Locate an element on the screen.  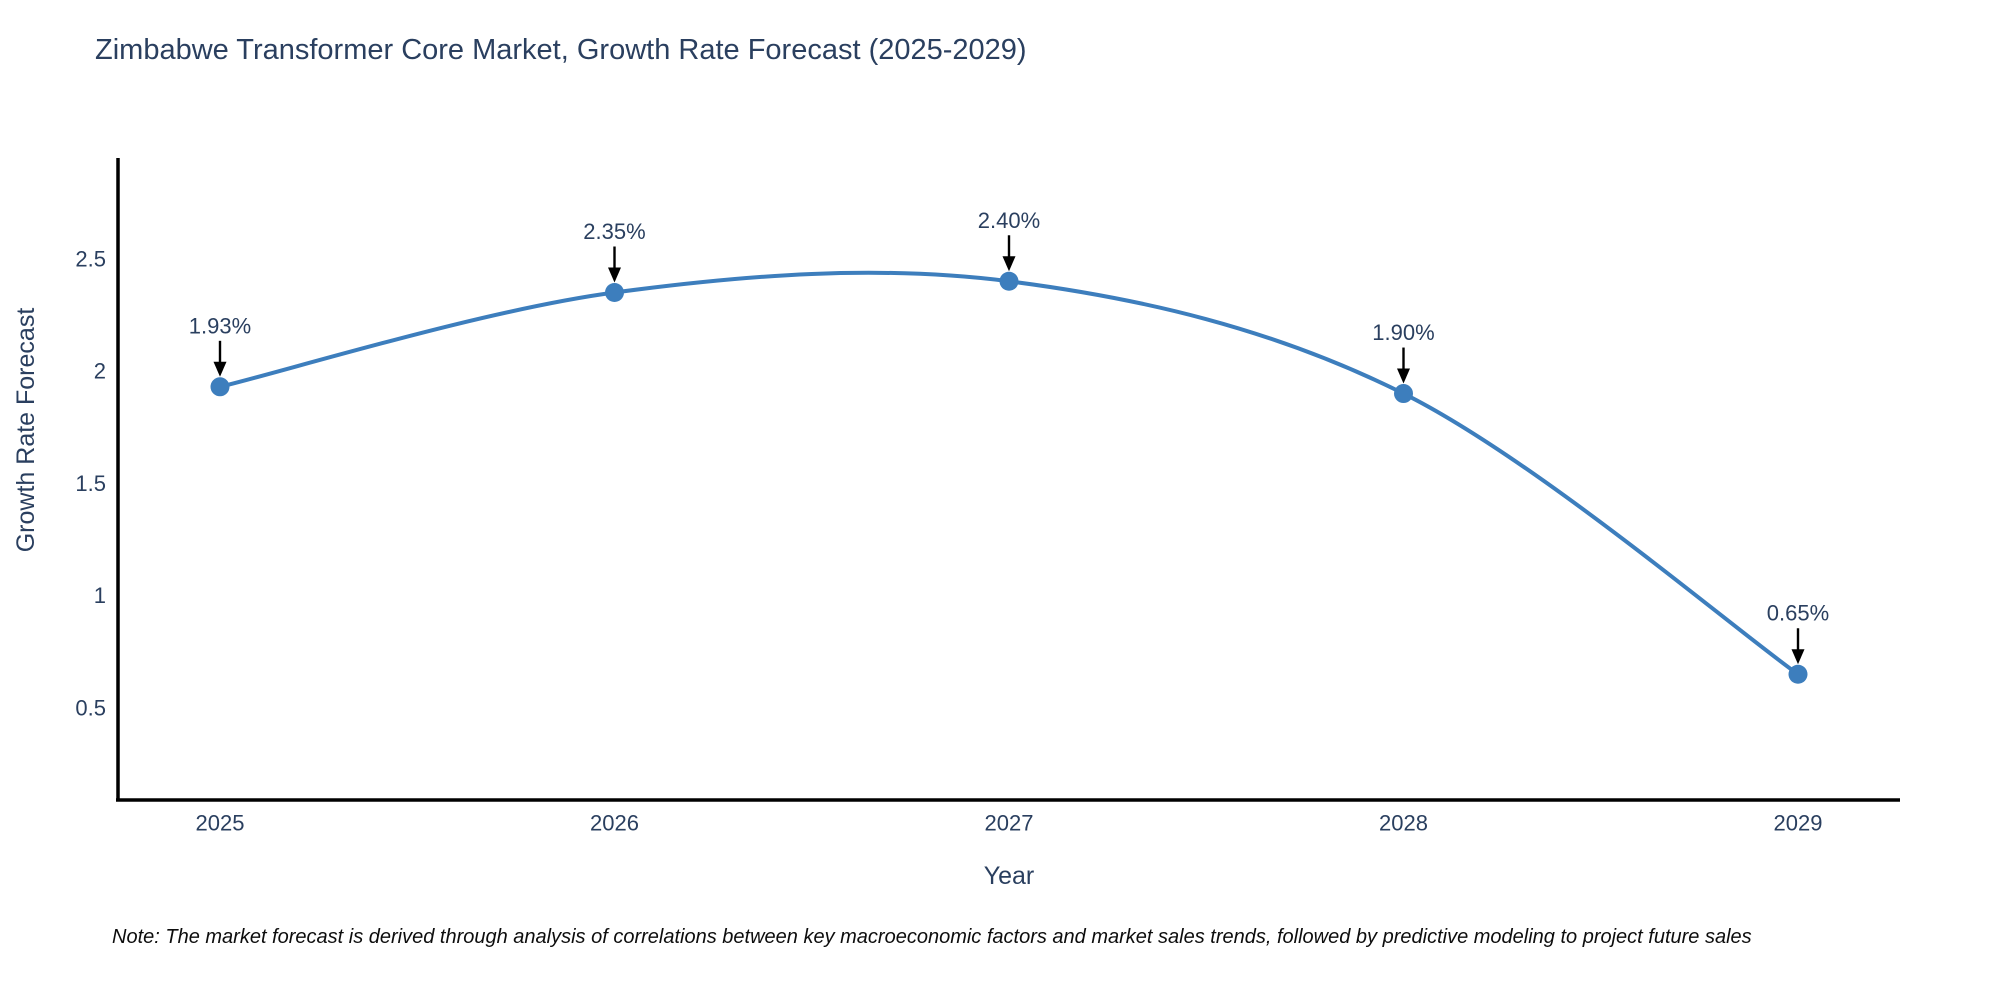
x-axis-tick-labels: 2025 2026 2027 2028 2029 is located at coordinates (1009, 823).